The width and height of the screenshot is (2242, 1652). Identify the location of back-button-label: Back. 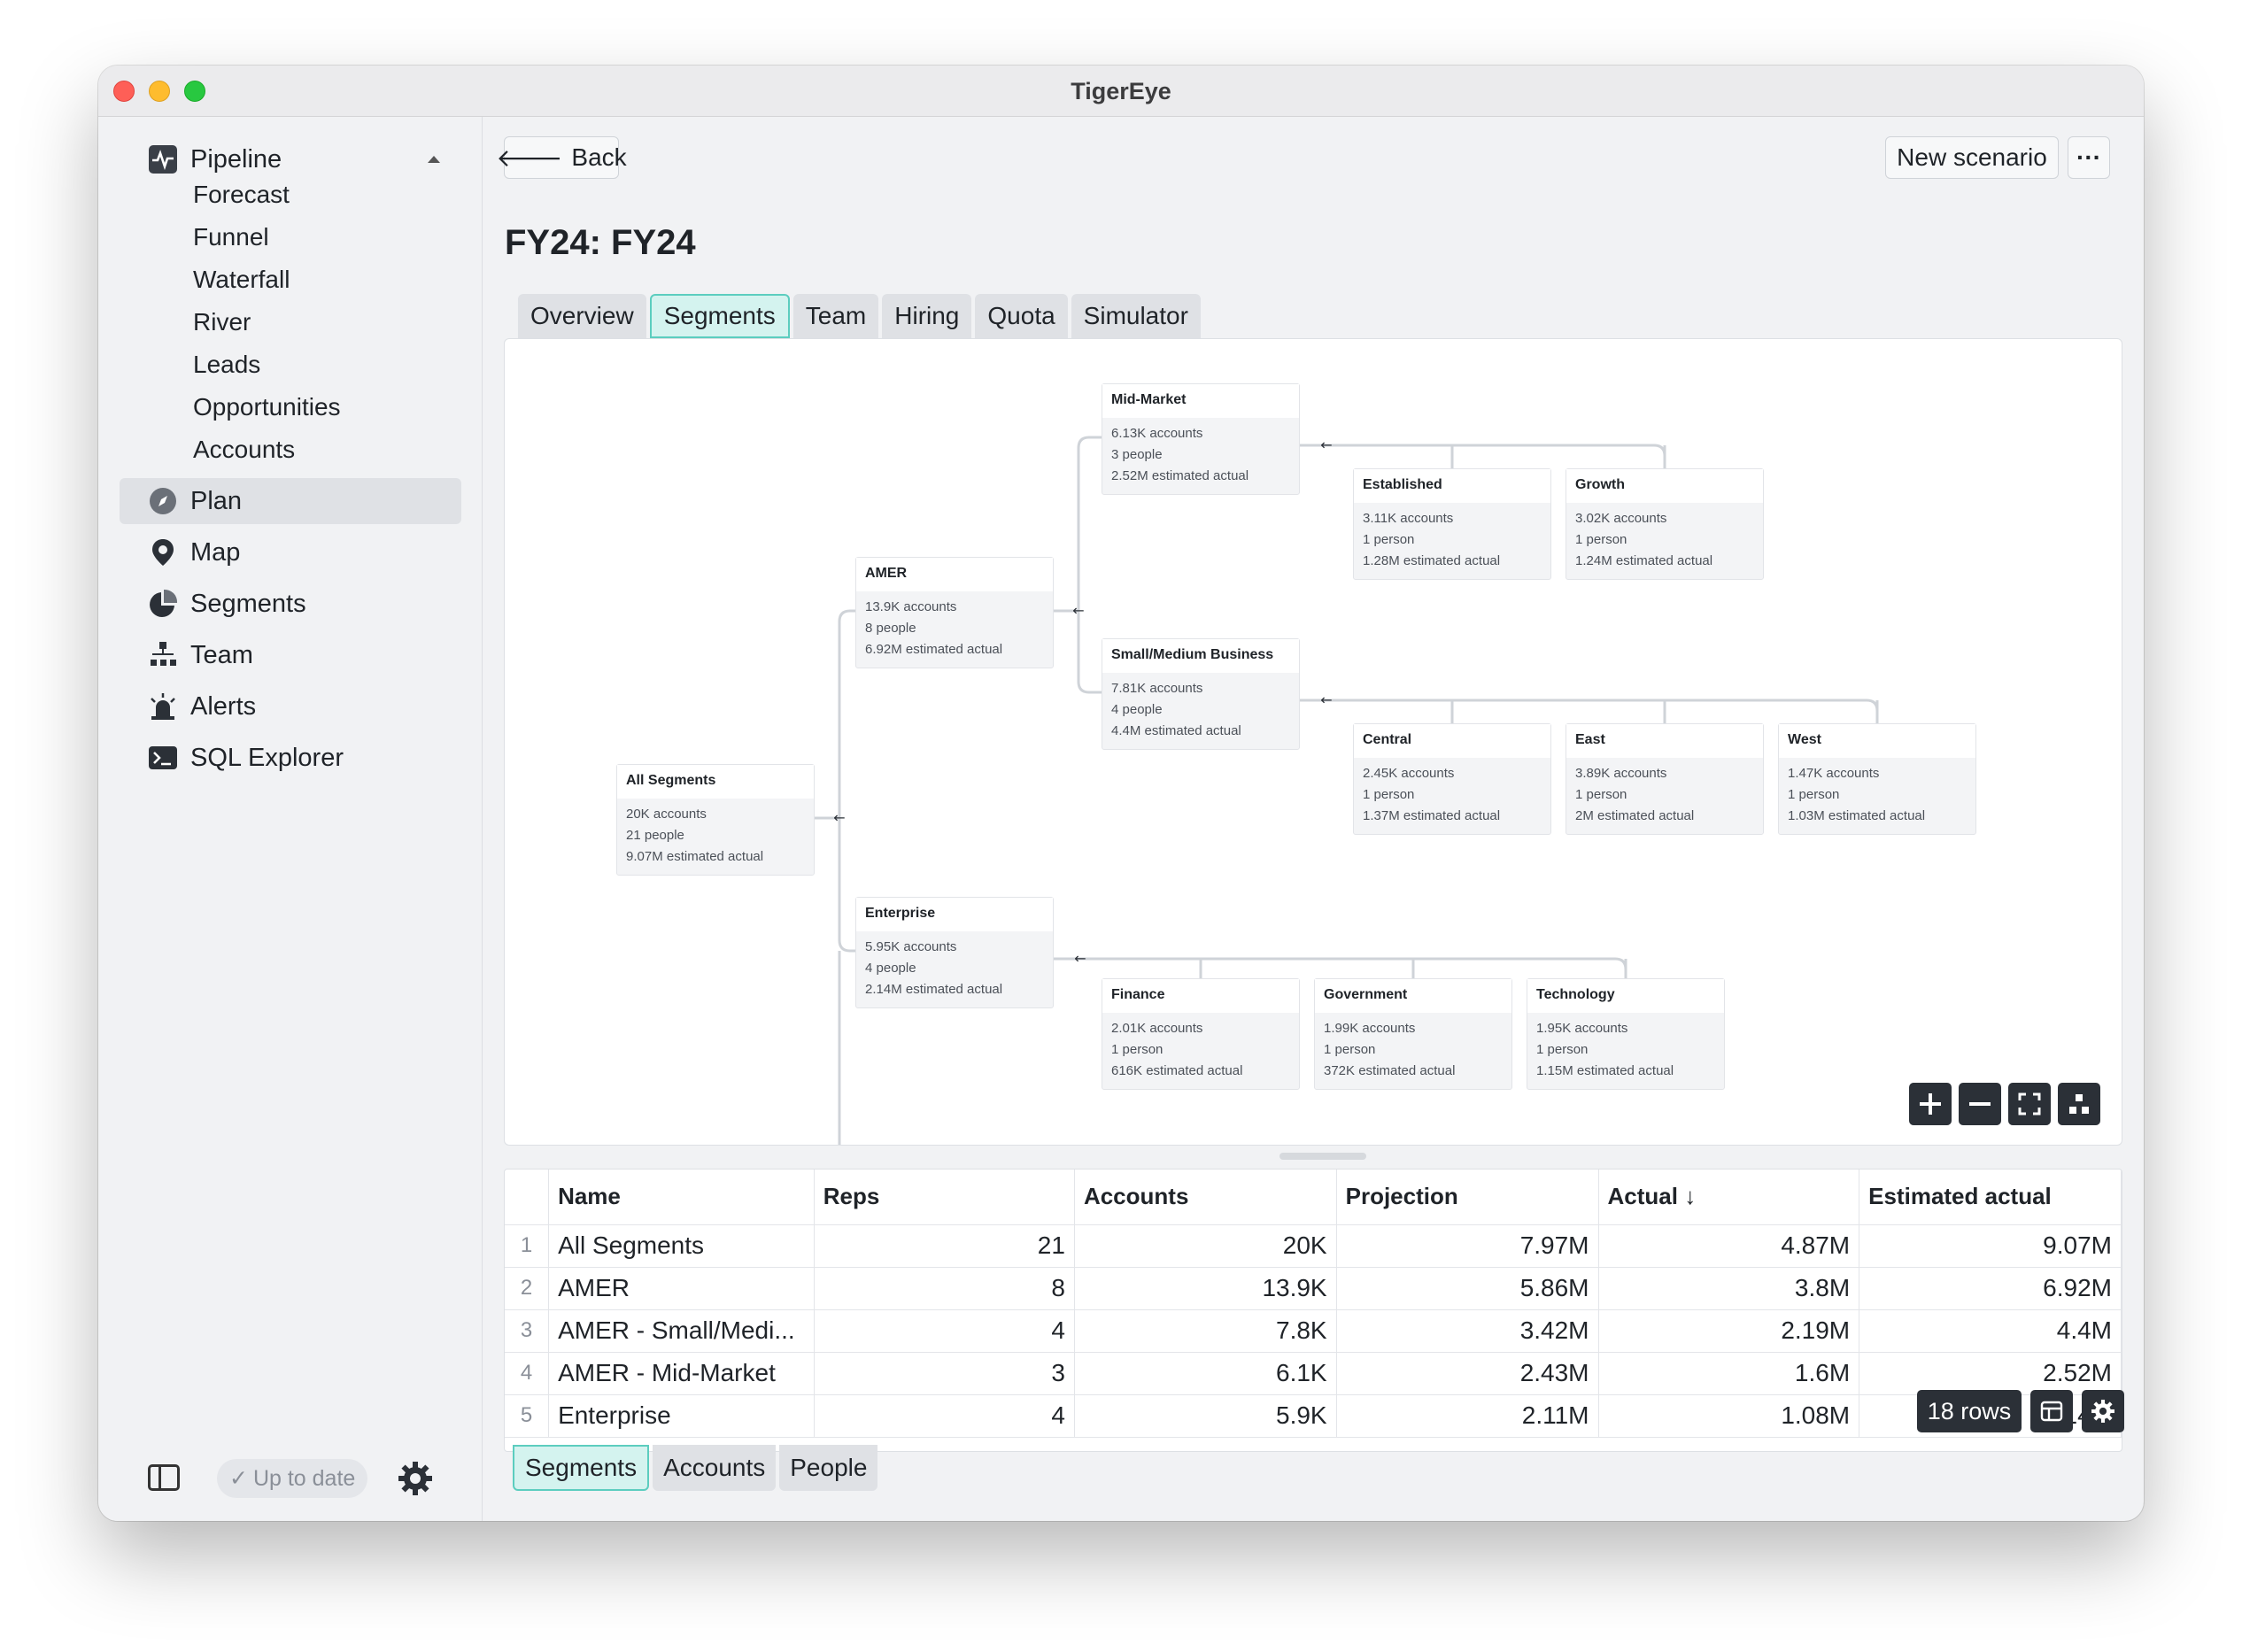
(599, 157).